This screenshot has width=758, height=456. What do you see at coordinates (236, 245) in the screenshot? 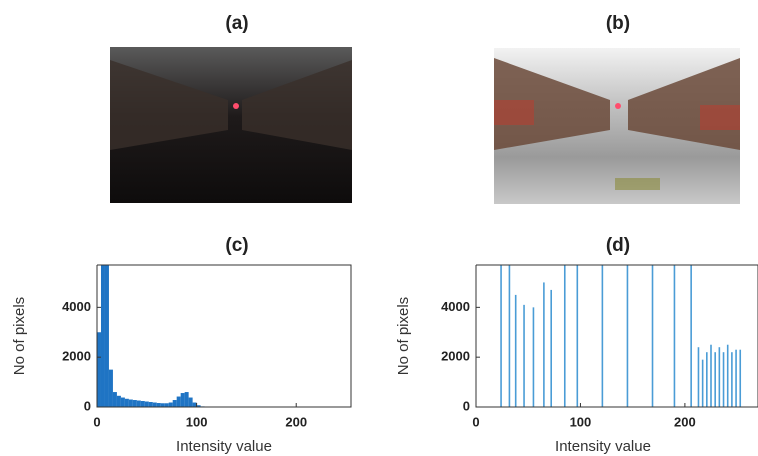
I see `chart-title: (c)` at bounding box center [236, 245].